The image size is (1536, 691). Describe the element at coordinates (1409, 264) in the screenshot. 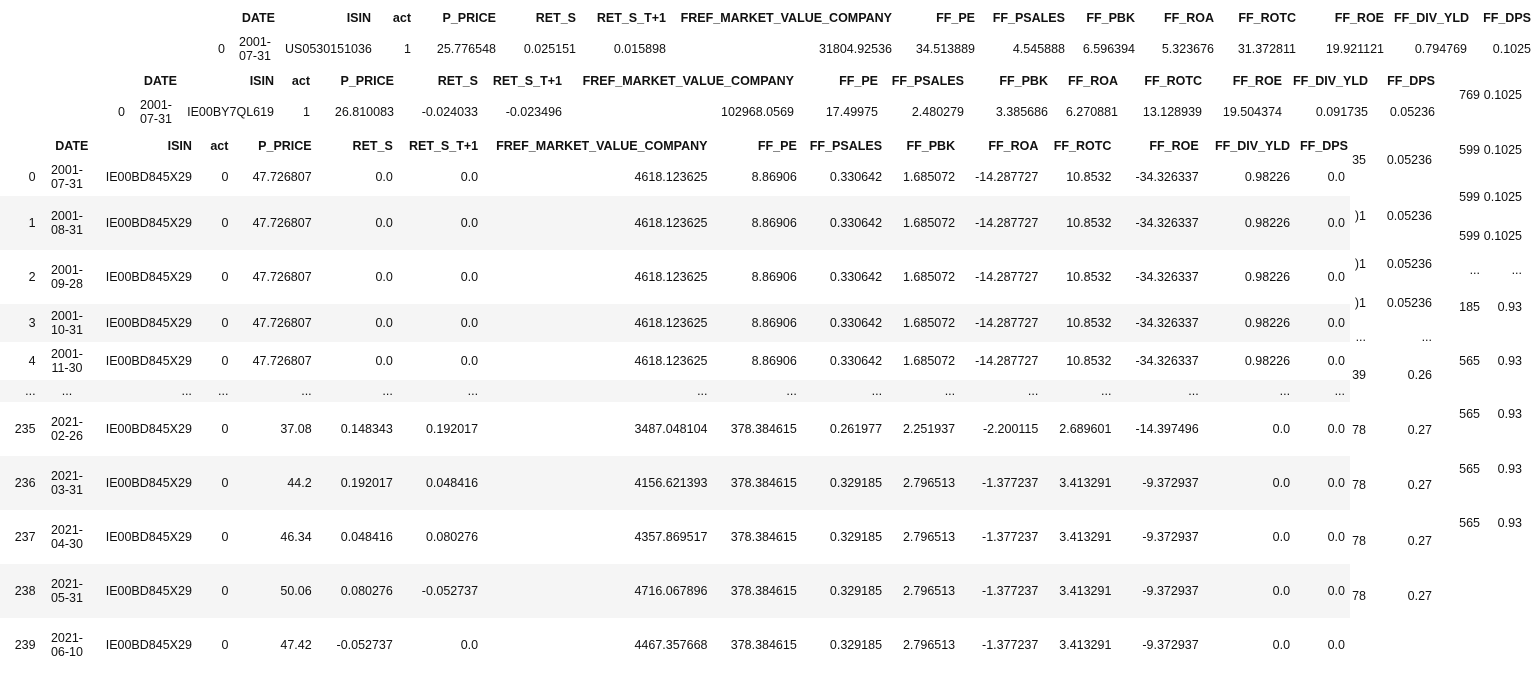

I see `ghost-df2-dps-2: 0.05236` at that location.